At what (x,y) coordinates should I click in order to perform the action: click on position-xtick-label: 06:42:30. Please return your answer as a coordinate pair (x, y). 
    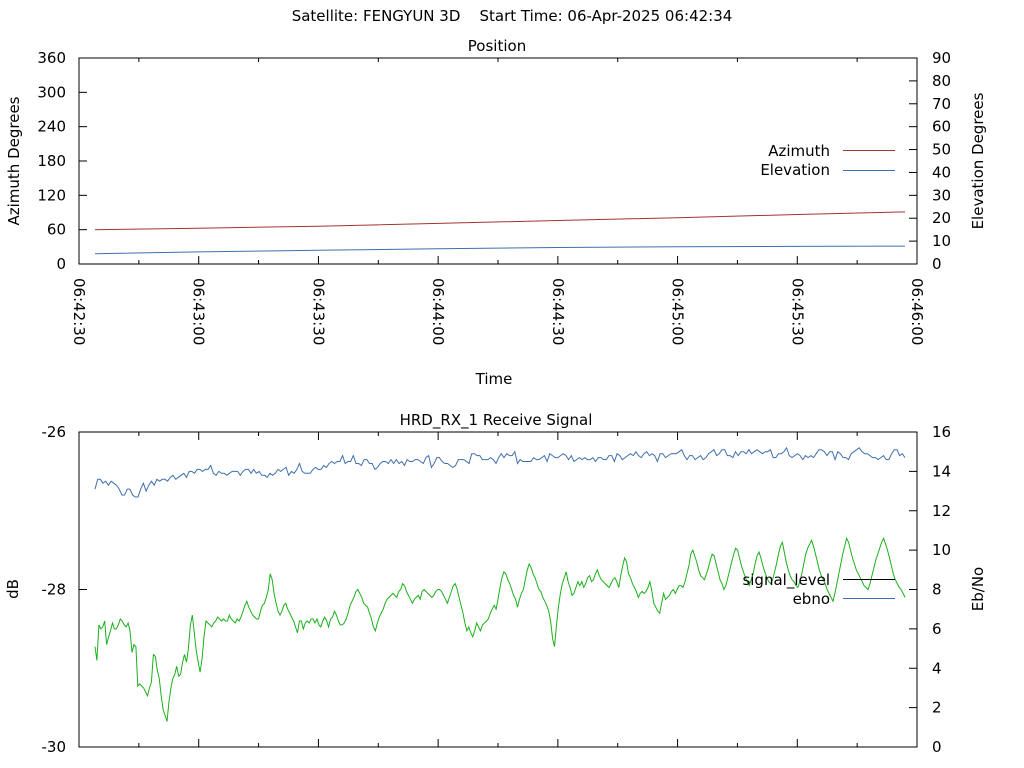
    Looking at the image, I should click on (79, 311).